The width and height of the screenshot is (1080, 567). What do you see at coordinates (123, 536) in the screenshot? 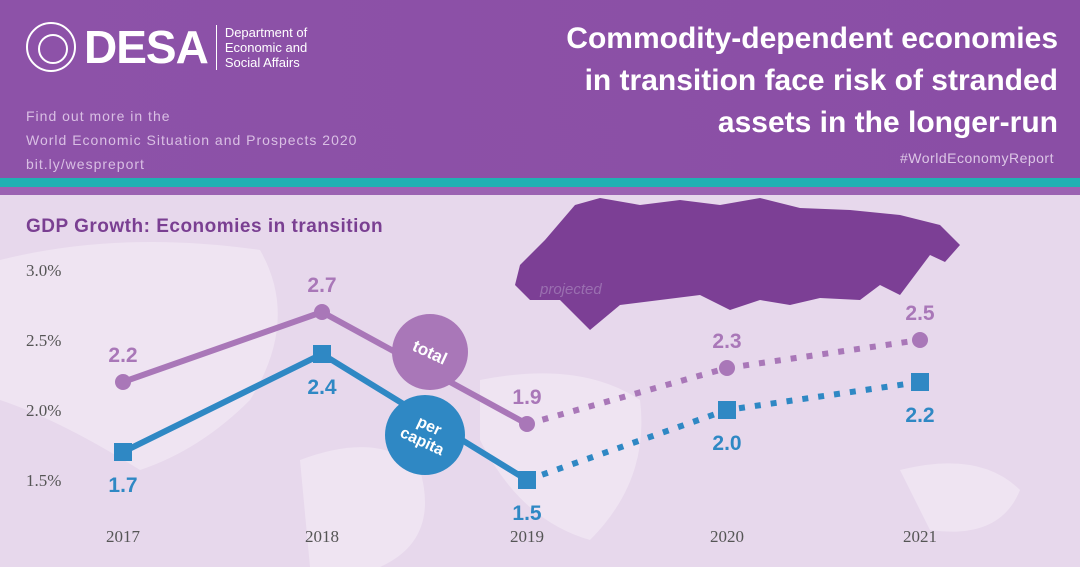
I see `x-tick-label: 2017` at bounding box center [123, 536].